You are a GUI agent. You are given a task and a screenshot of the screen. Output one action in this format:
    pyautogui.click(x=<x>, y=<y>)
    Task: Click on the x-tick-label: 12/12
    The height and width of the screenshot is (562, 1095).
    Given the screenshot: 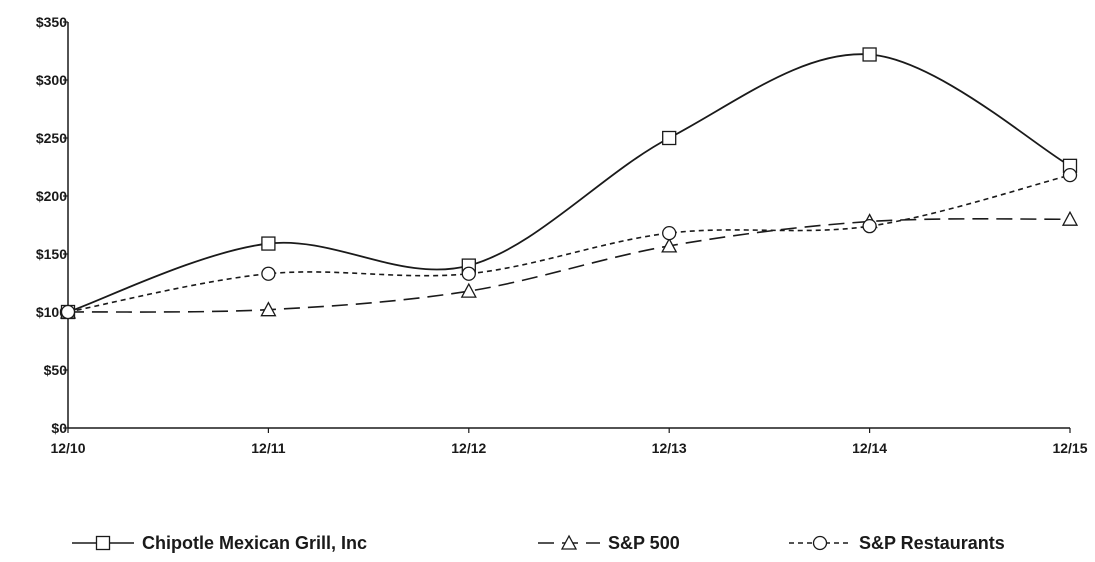 What is the action you would take?
    pyautogui.click(x=468, y=448)
    